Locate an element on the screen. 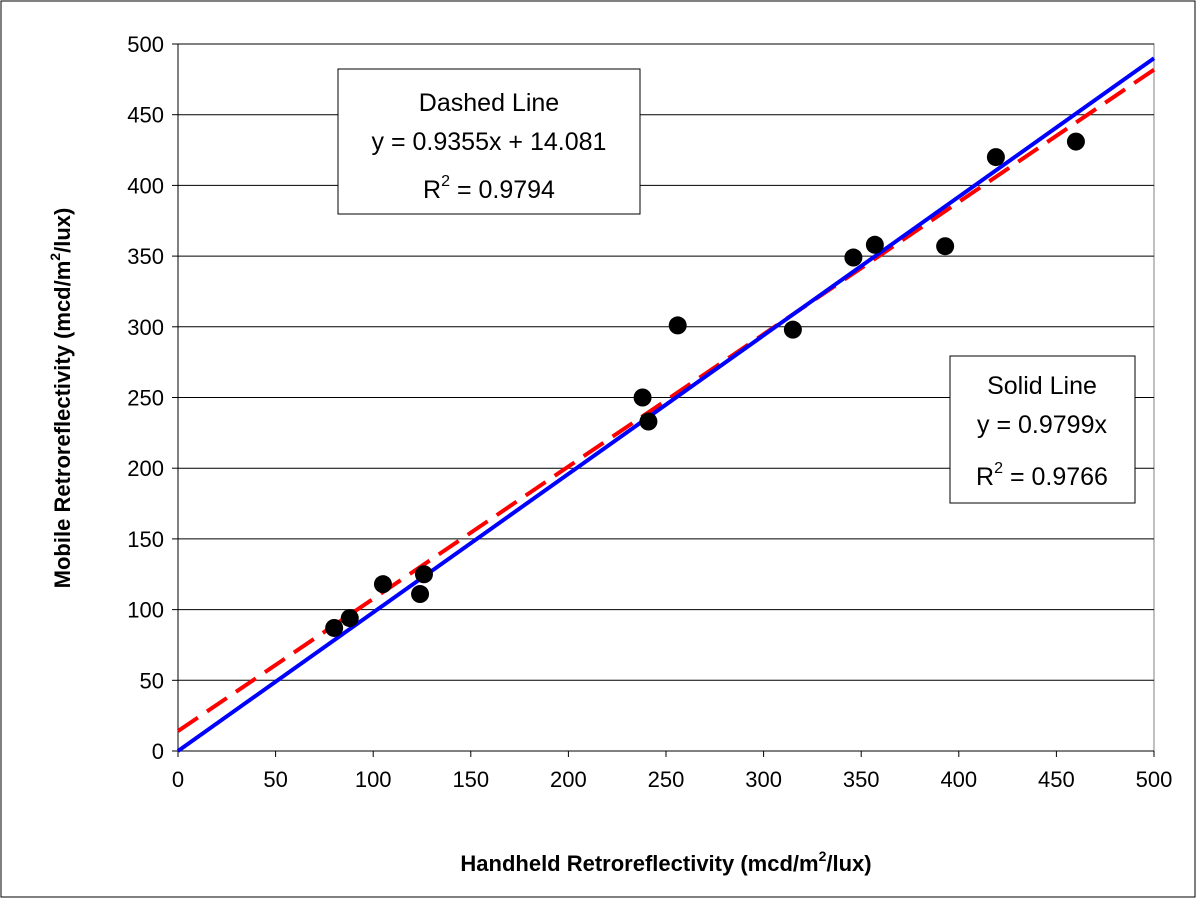  annotation-dashed-r2: R2 = 0.9794 is located at coordinates (489, 188).